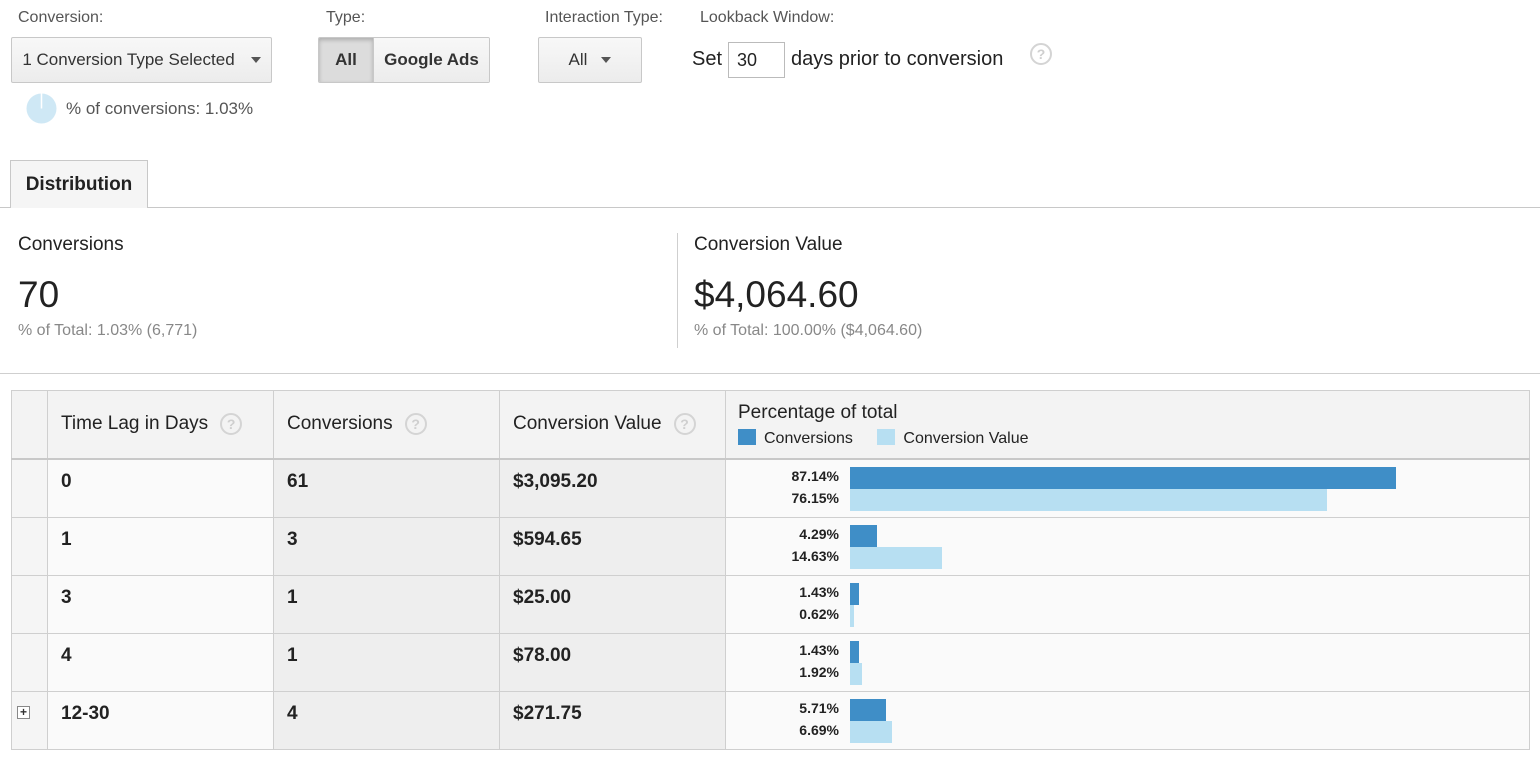  I want to click on cell-time-lag: 12-30, so click(160, 720).